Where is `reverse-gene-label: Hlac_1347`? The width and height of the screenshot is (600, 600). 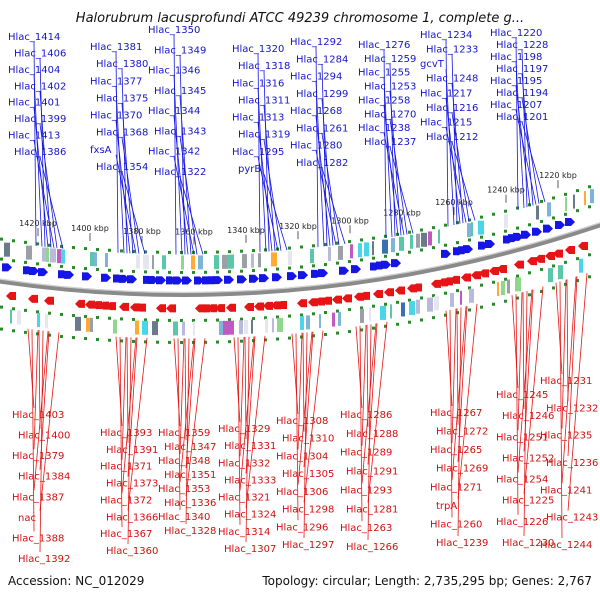 reverse-gene-label: Hlac_1347 is located at coordinates (190, 447).